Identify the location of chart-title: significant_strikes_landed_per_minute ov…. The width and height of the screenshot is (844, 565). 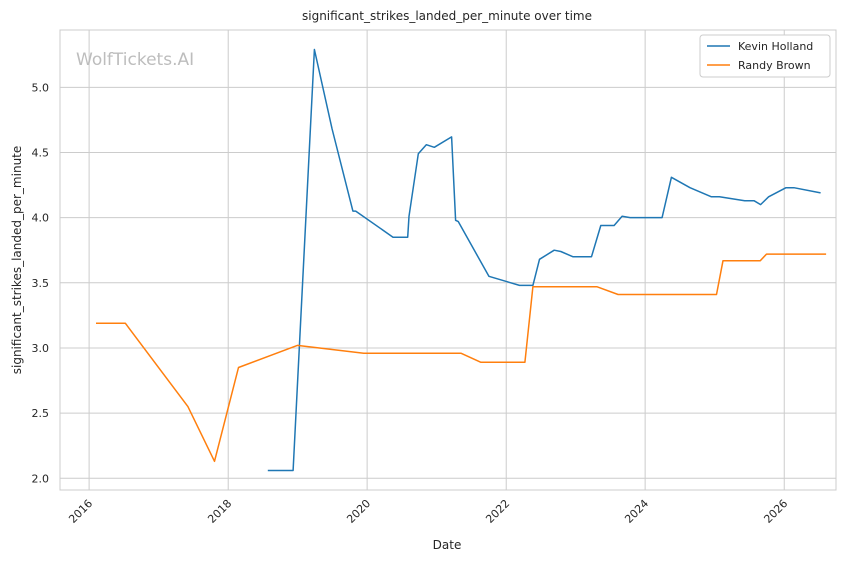
(447, 16).